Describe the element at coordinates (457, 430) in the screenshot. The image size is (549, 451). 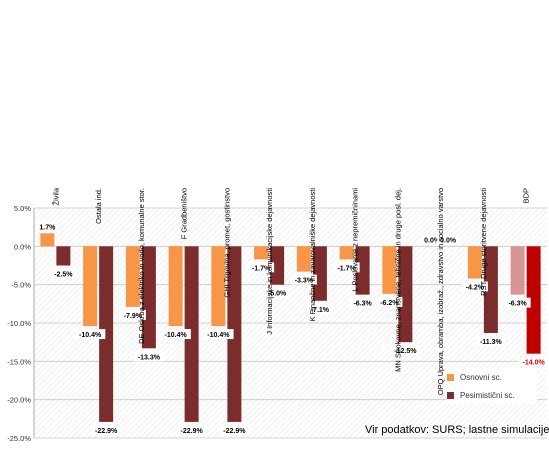
I see `source-note: Vir podatkov: SURS; lastne simulacije` at that location.